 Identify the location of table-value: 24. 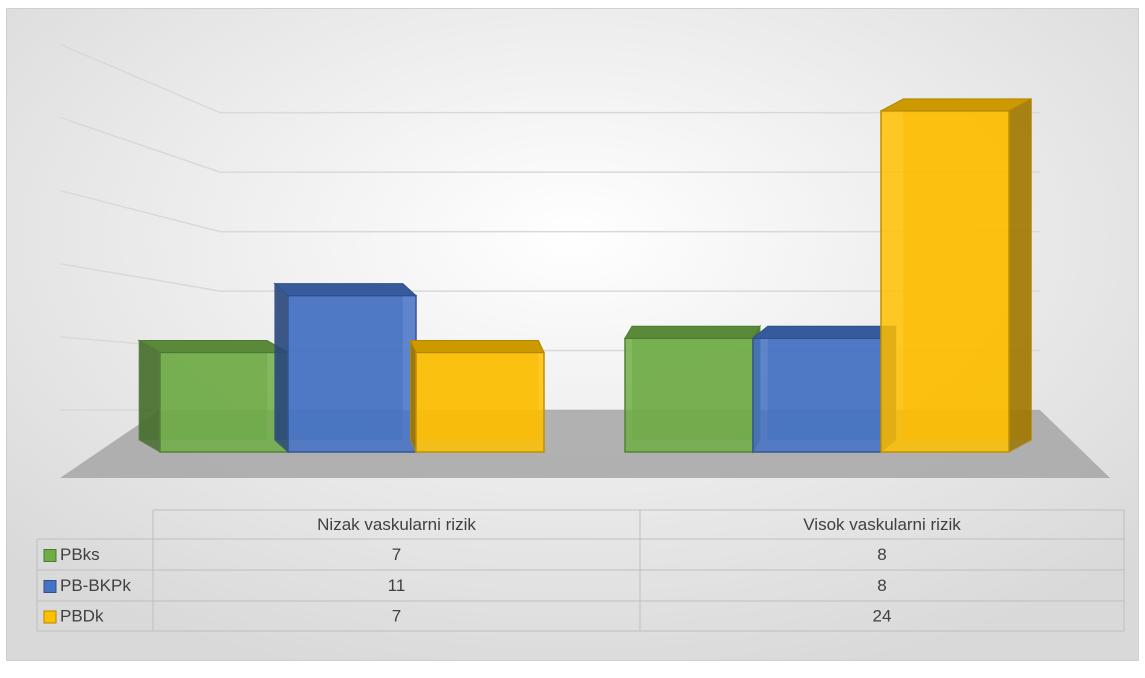
(882, 615).